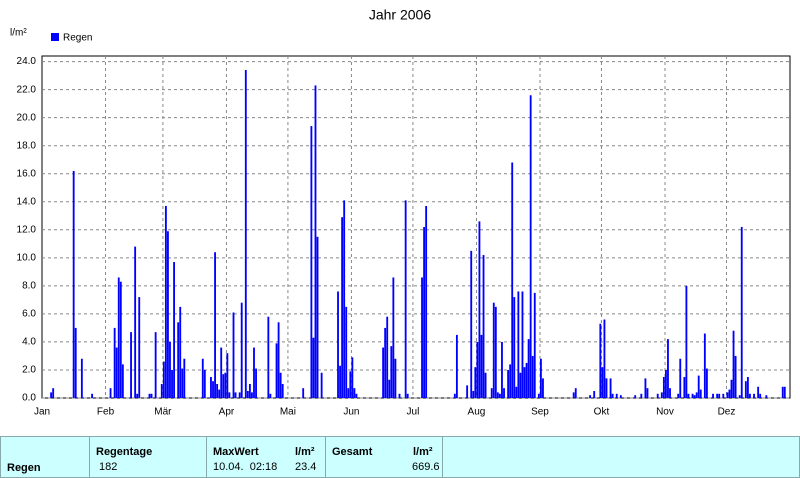 The width and height of the screenshot is (800, 478). What do you see at coordinates (27, 145) in the screenshot?
I see `y-tick-label: 18.0` at bounding box center [27, 145].